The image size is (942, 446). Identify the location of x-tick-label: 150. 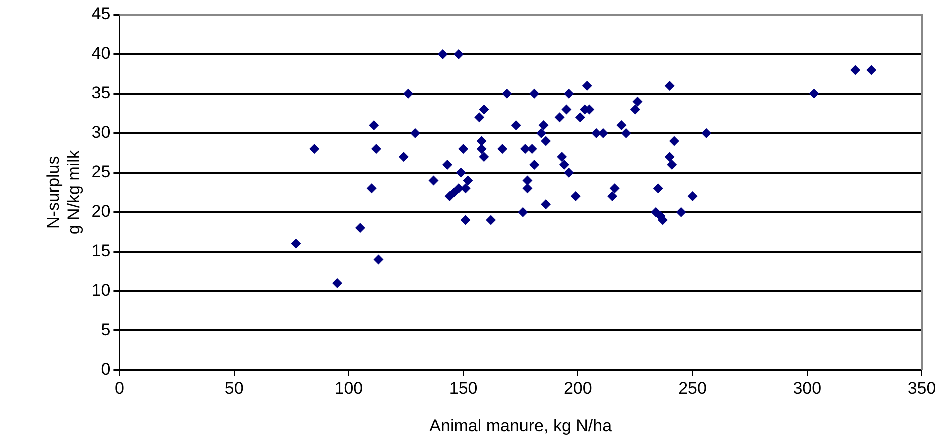
(463, 388).